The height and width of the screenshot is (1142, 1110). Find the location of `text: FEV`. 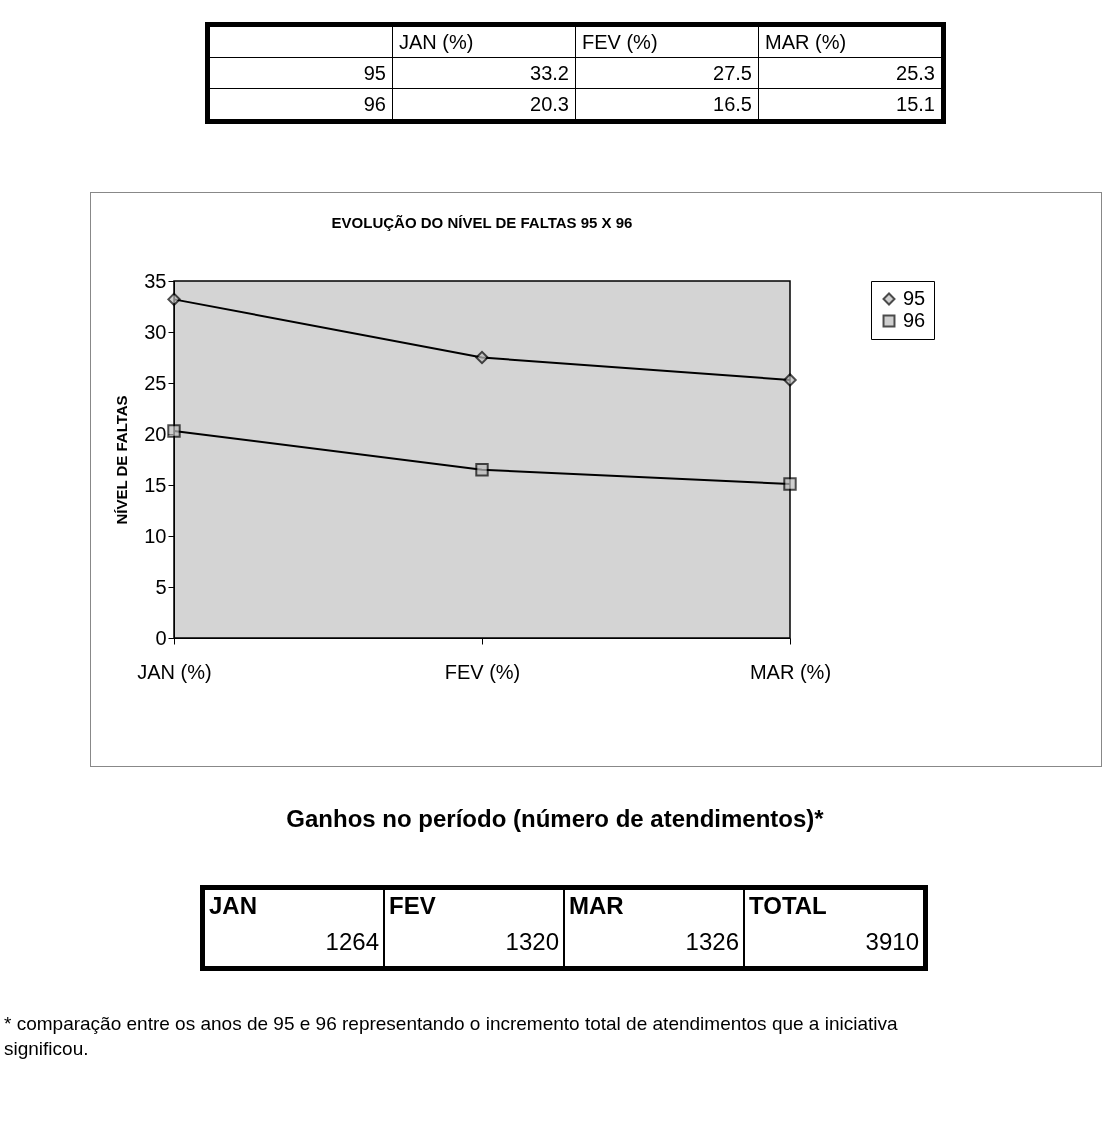

text: FEV is located at coordinates (413, 906).